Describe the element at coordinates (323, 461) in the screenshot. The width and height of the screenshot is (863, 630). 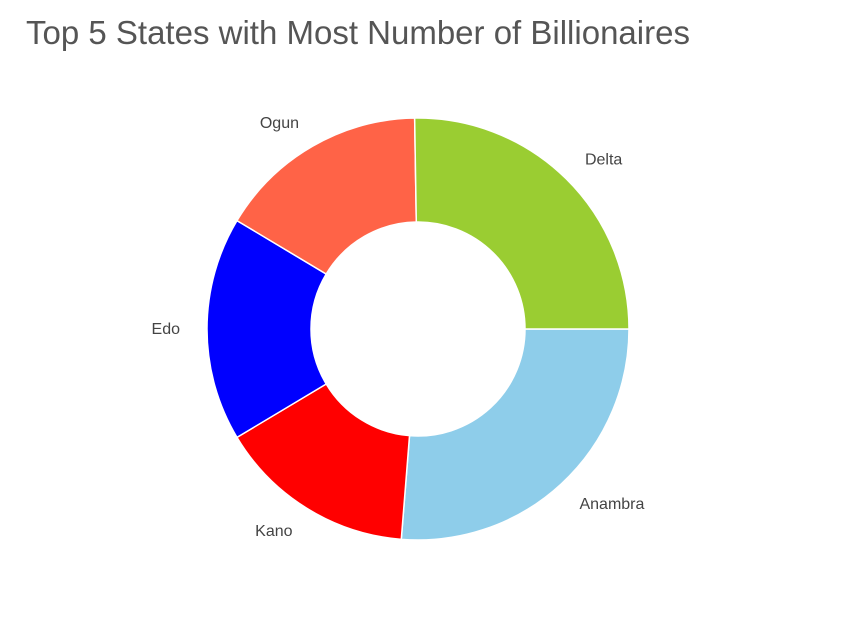
I see `slice-kano` at that location.